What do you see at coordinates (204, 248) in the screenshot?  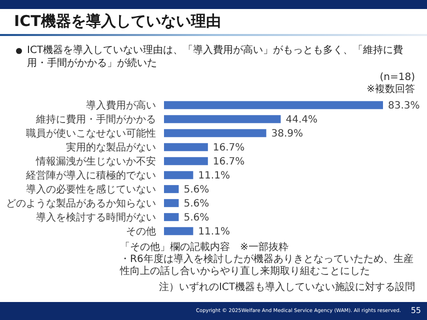 I see `text: 「その他」欄の記載内容 ※一部抜粋` at bounding box center [204, 248].